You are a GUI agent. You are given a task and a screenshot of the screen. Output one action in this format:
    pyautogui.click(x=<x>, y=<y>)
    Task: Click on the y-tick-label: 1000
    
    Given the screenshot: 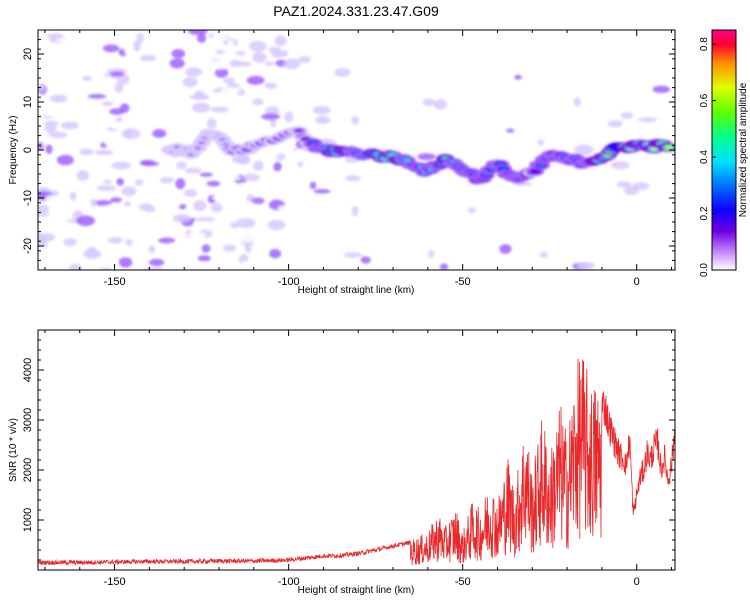 What is the action you would take?
    pyautogui.click(x=28, y=520)
    